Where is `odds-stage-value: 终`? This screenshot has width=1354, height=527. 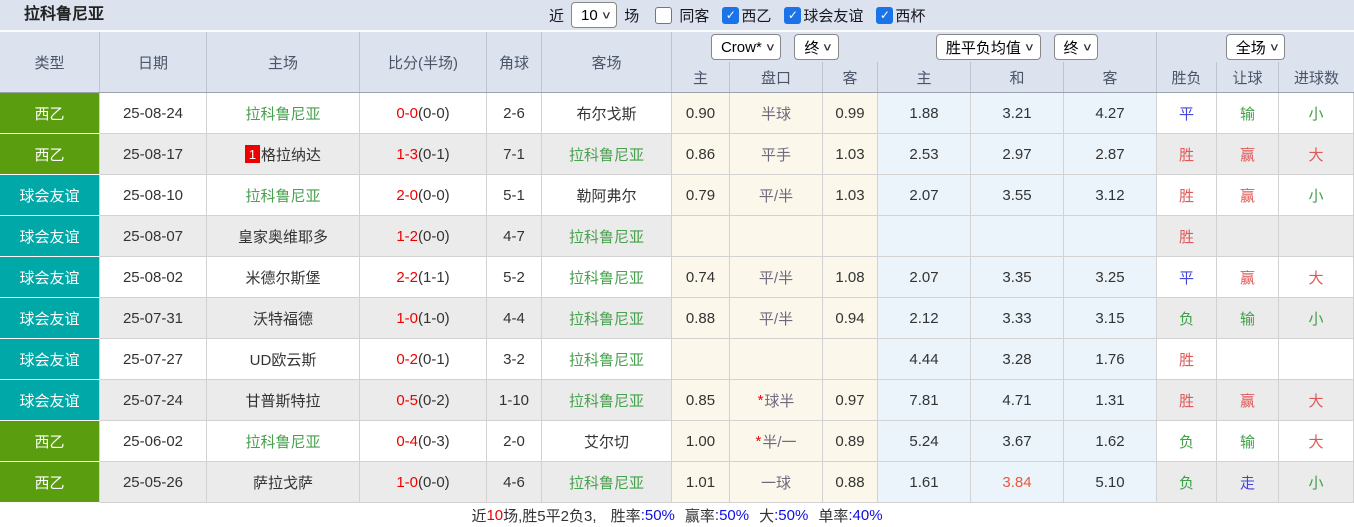
odds-stage-value: 终 is located at coordinates (812, 48).